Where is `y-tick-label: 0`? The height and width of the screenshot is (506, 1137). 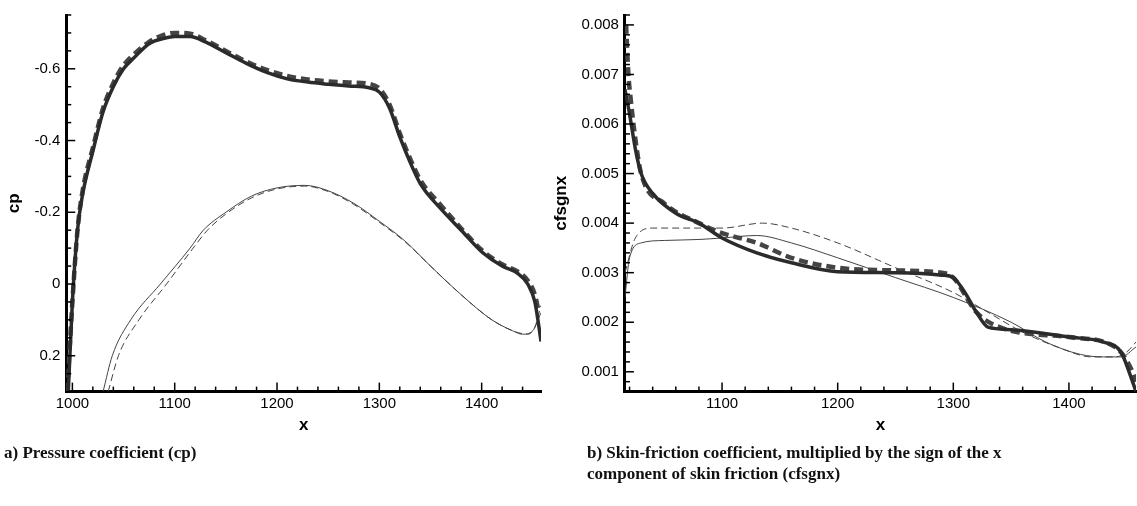
y-tick-label: 0 is located at coordinates (56, 283).